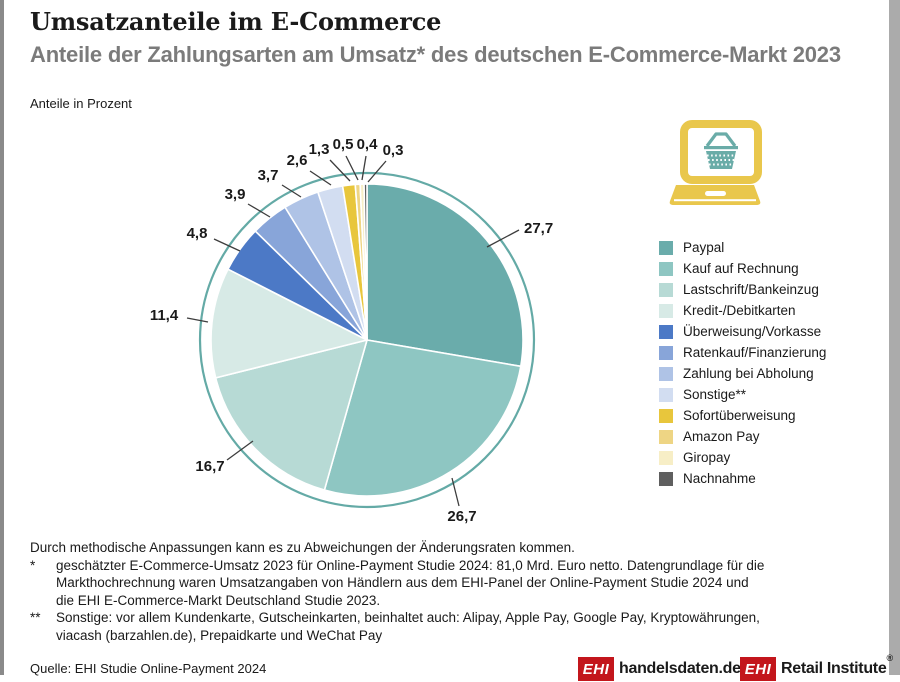 Image resolution: width=900 pixels, height=682 pixels. Describe the element at coordinates (81, 103) in the screenshot. I see `unit-label: Anteile in Prozent` at that location.